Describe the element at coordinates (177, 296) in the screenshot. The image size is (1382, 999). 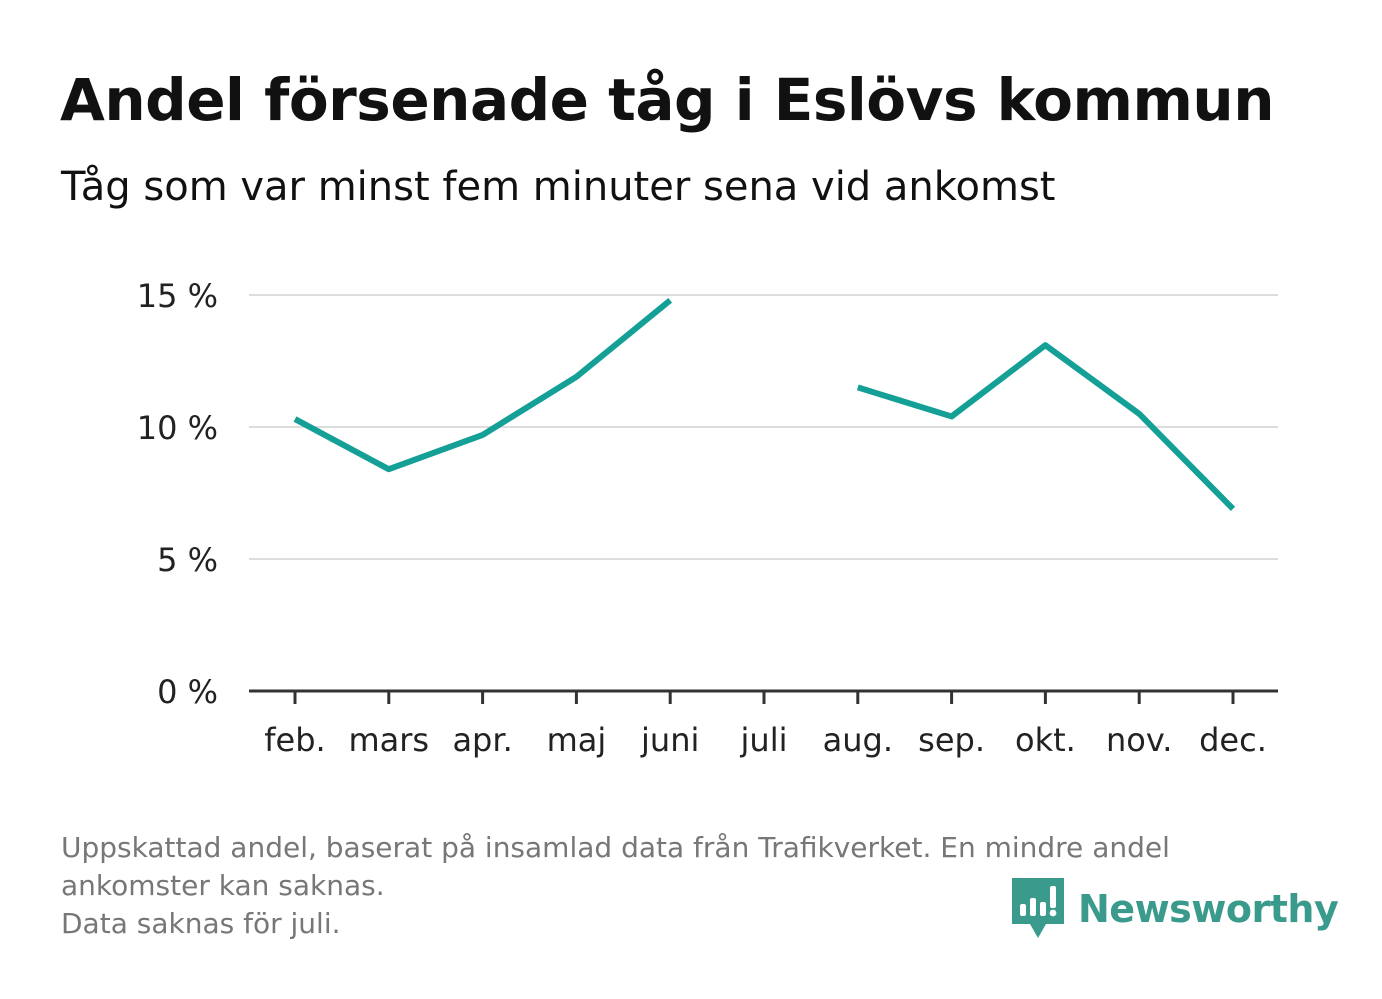
I see `y-tick-label: 15 %` at that location.